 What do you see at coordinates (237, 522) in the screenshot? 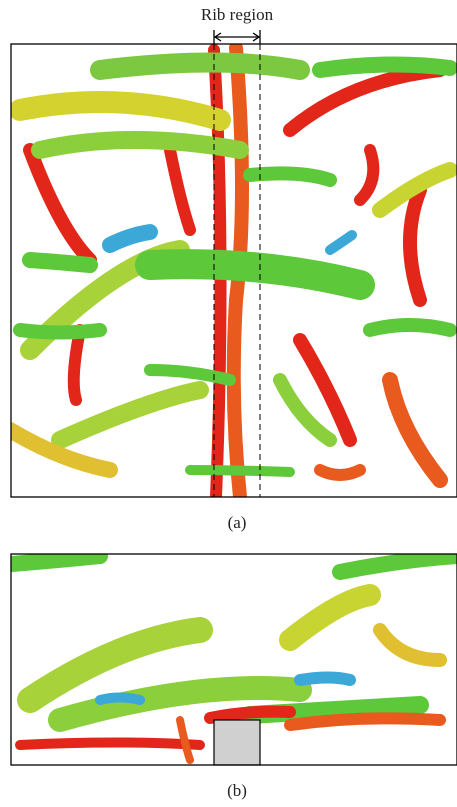
I see `caption-a: (a)` at bounding box center [237, 522].